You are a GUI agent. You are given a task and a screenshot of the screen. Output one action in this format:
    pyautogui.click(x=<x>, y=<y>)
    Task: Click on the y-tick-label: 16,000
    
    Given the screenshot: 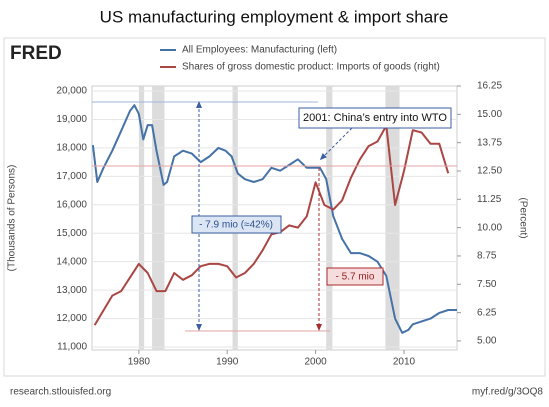 What is the action you would take?
    pyautogui.click(x=71, y=204)
    